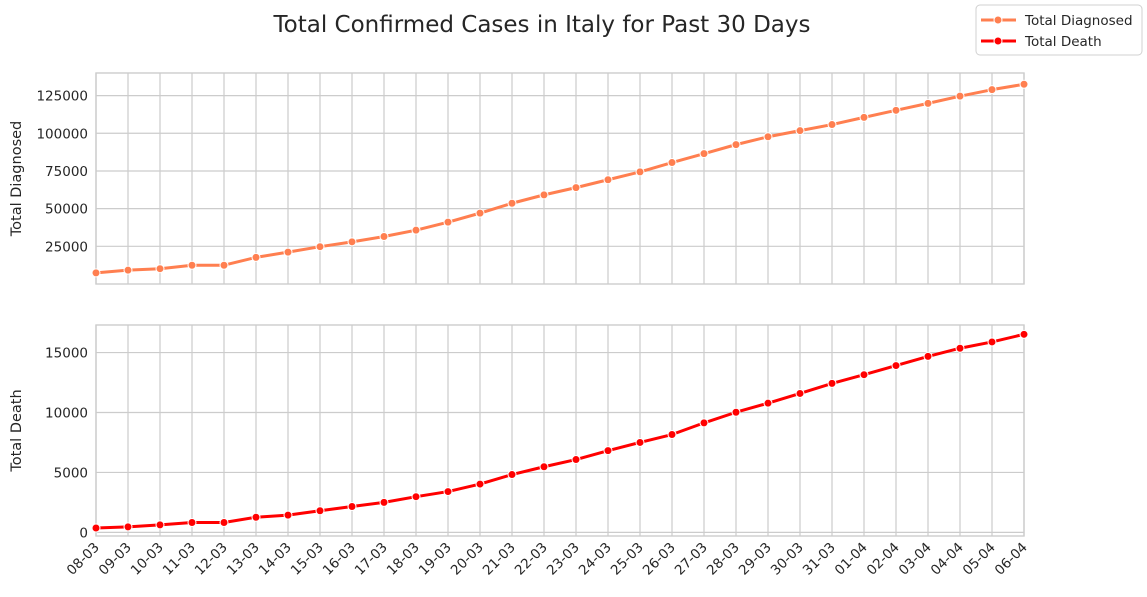 The height and width of the screenshot is (597, 1147). What do you see at coordinates (627, 559) in the screenshot?
I see `x-tick-label: 25-03` at bounding box center [627, 559].